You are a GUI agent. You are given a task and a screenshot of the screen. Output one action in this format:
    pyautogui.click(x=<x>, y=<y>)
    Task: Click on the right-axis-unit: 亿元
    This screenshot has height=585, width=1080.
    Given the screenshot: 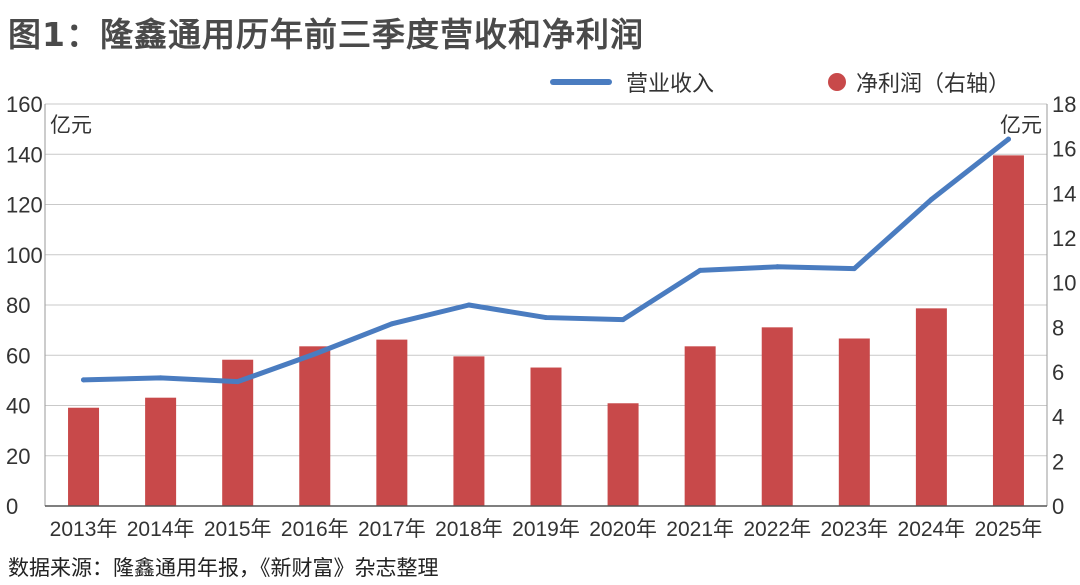 What is the action you would take?
    pyautogui.click(x=1021, y=125)
    